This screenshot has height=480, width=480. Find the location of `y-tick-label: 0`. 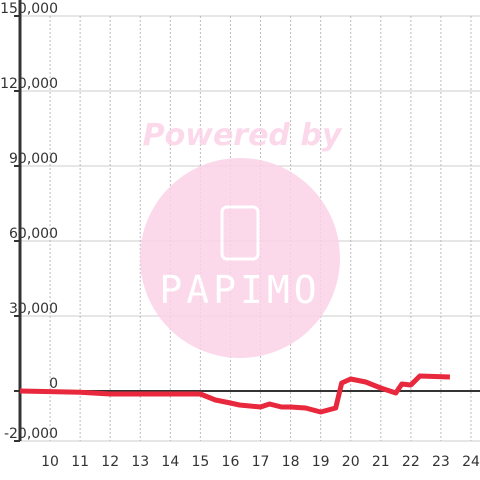

y-tick-label: 0 is located at coordinates (53, 384).